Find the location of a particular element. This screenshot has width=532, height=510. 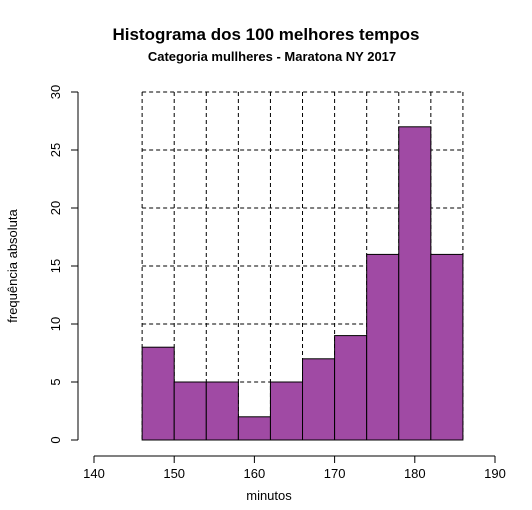

chart-subtitle: Categoria mullheres - Maratona NY 2017 is located at coordinates (272, 56).